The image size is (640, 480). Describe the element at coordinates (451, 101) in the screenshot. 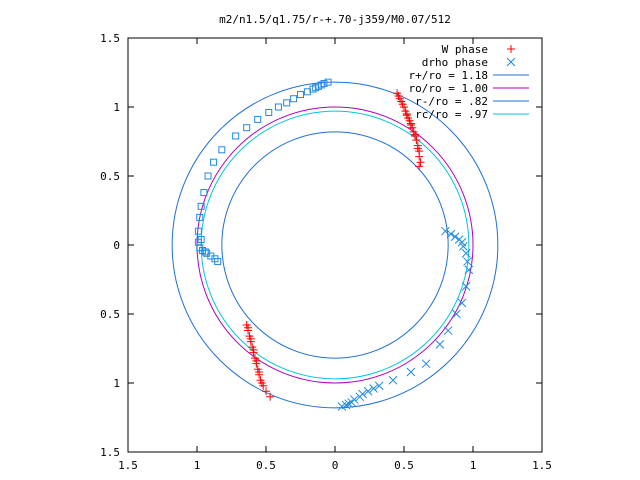

I see `legend-label: r-/ro = .82` at that location.